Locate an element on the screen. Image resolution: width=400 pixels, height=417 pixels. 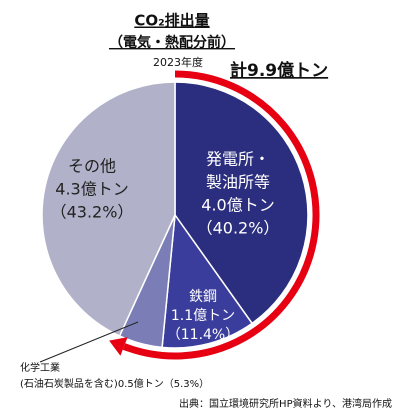
value-label: （40.2%） is located at coordinates (238, 228).